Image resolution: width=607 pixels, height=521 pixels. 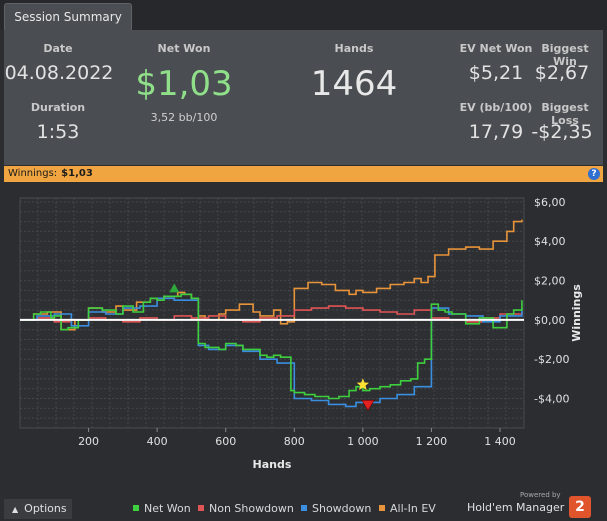 What do you see at coordinates (576, 313) in the screenshot?
I see `y-axis-label: Winnings` at bounding box center [576, 313].